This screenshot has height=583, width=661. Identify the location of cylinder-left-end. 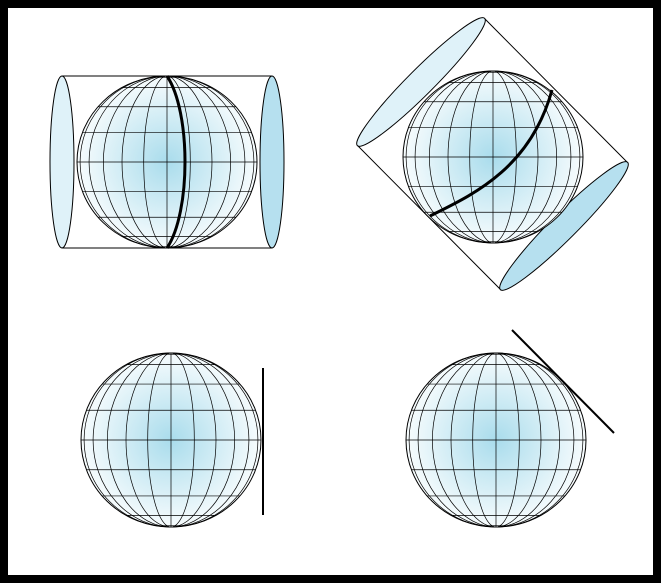
(62, 162).